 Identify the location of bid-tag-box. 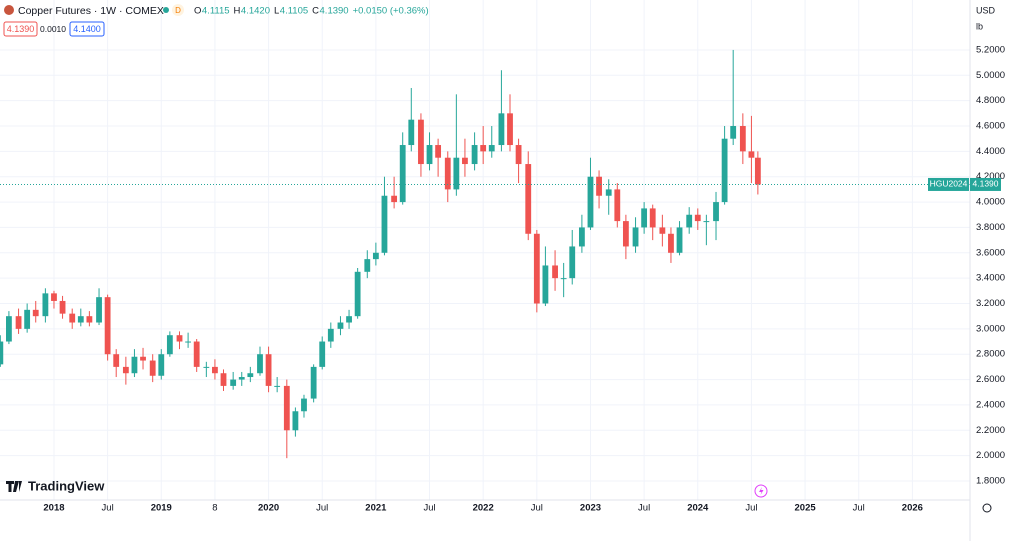
(20, 29).